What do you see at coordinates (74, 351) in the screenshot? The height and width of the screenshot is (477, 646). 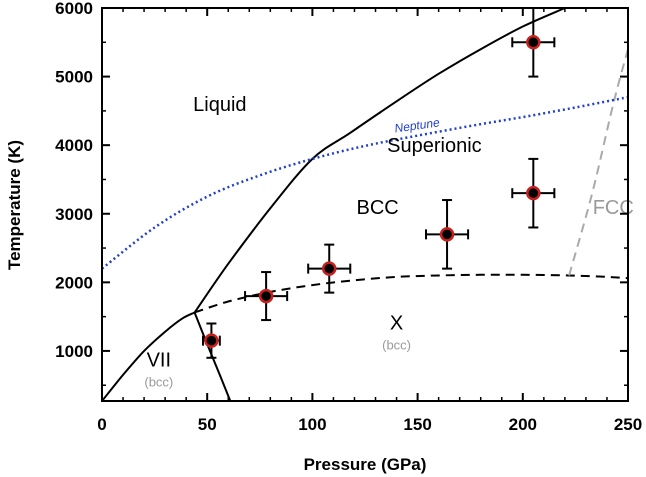 I see `y-tick-label: 1000` at bounding box center [74, 351].